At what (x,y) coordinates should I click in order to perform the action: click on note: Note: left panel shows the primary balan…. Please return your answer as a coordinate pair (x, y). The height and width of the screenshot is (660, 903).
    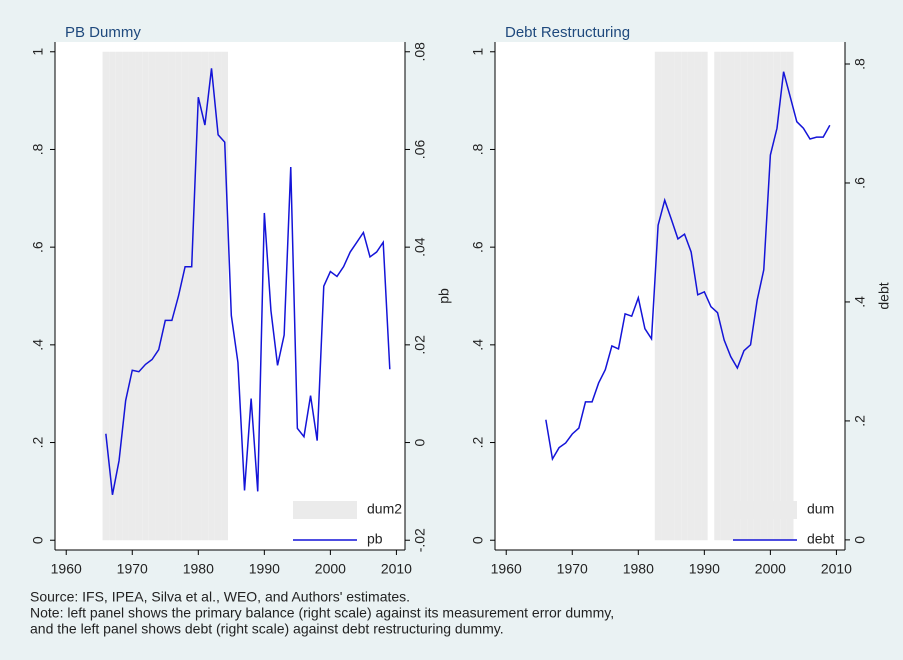
    Looking at the image, I should click on (322, 613).